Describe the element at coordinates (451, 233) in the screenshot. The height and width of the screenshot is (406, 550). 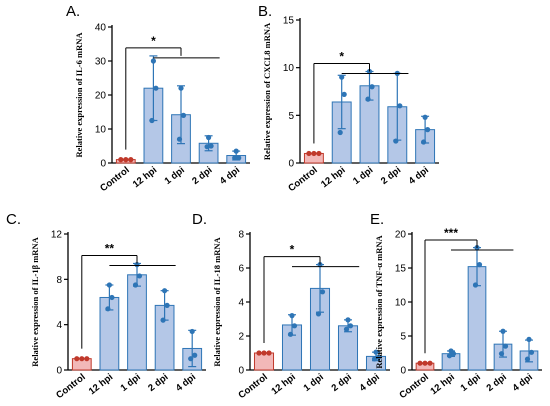
I see `significance-label: ***` at that location.